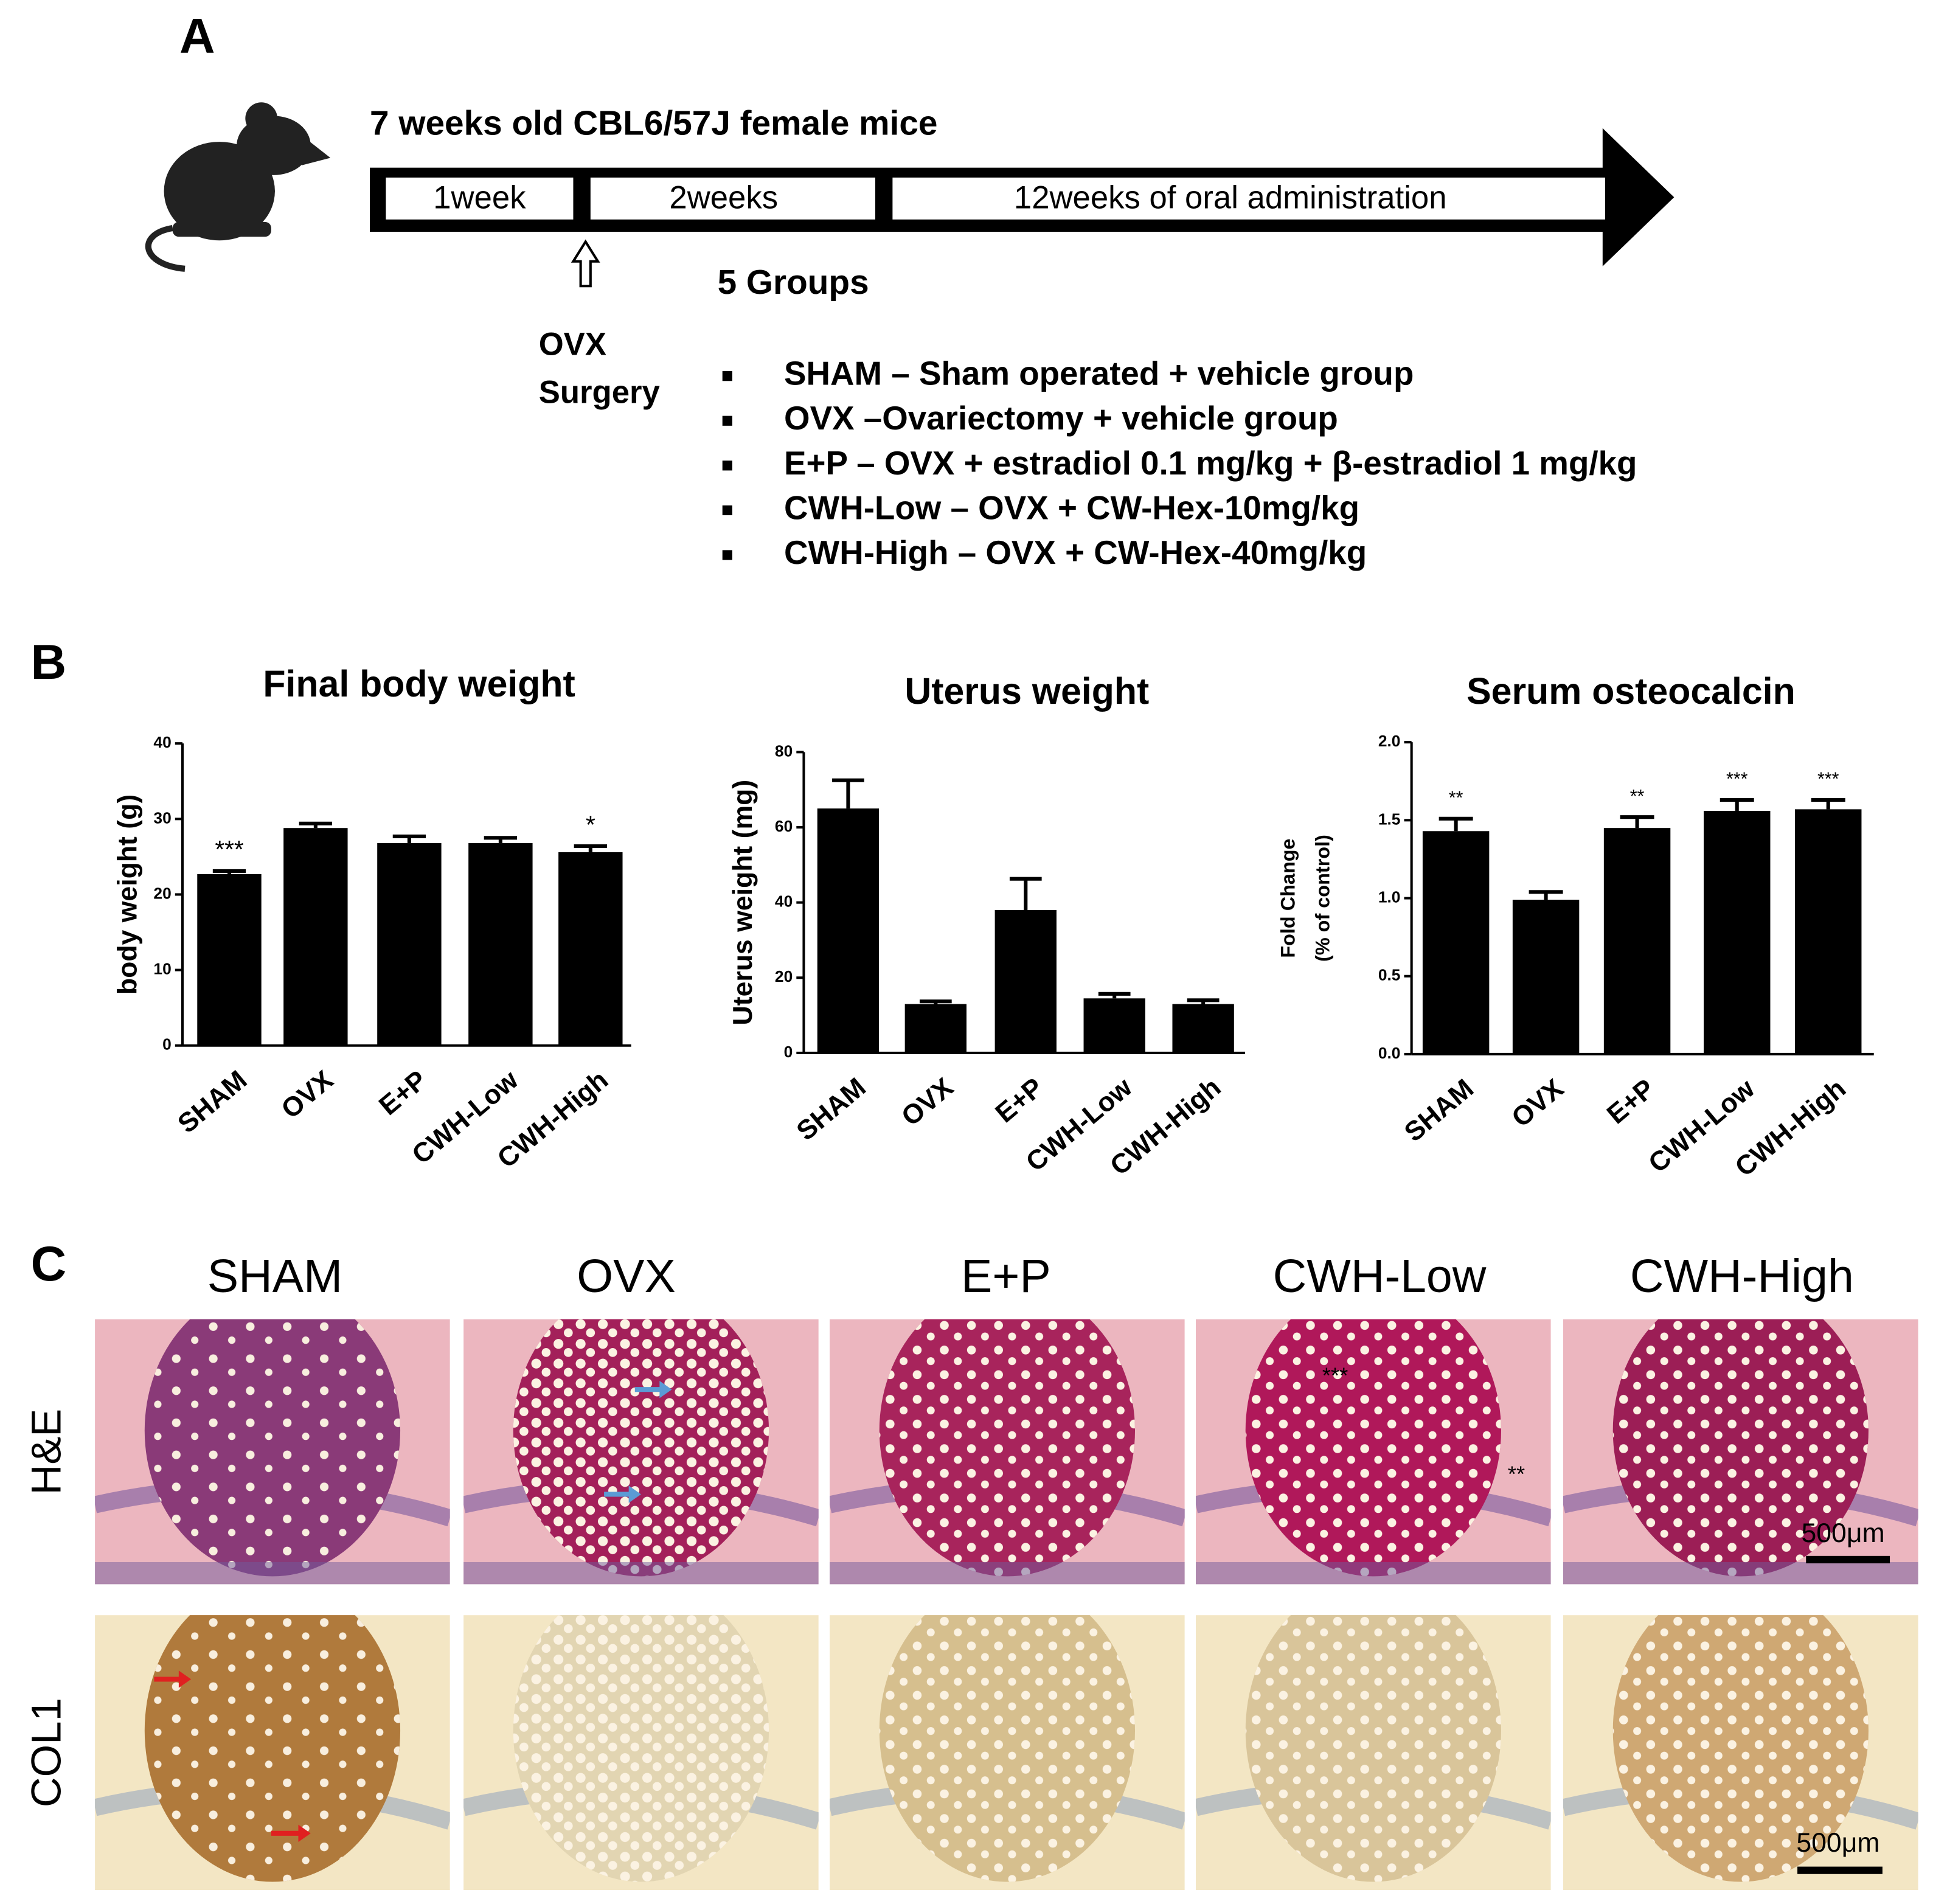 The width and height of the screenshot is (1933, 1904). Describe the element at coordinates (1071, 507) in the screenshot. I see `group-item: CWH-Low – OVX + CW-Hex-10mg/kg` at that location.